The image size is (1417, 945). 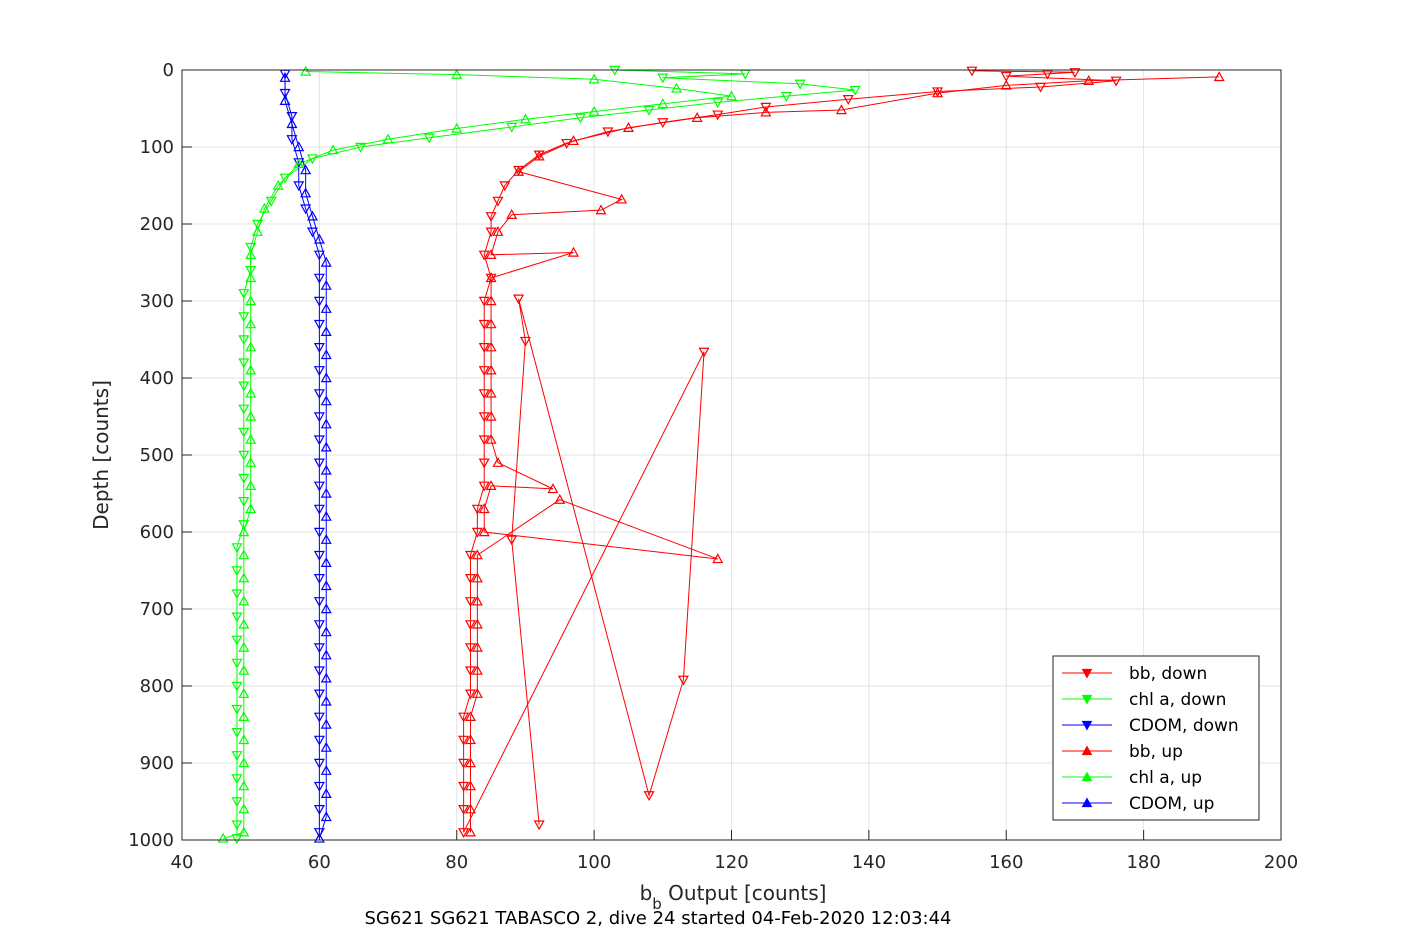 What do you see at coordinates (151, 840) in the screenshot?
I see `y-tick-label: 1000` at bounding box center [151, 840].